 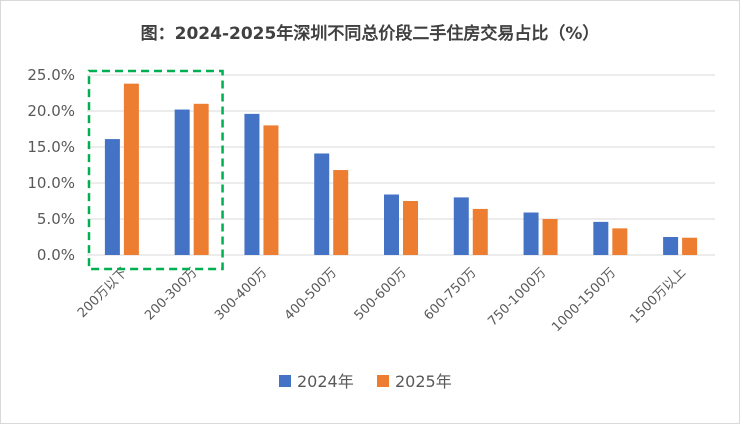 I want to click on x-tick-label: 200-300万, so click(x=171, y=294).